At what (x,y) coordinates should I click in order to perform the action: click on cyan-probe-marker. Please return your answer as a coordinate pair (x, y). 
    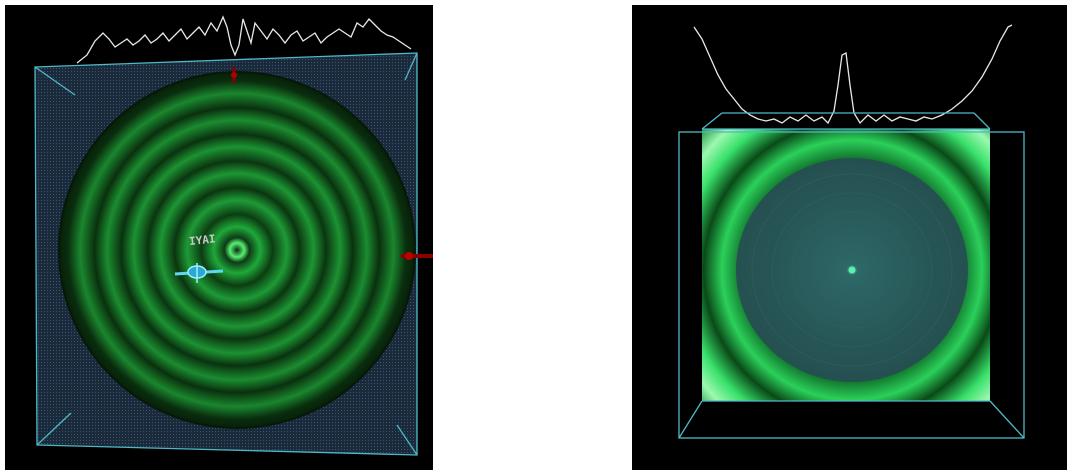
    Looking at the image, I should click on (199, 273).